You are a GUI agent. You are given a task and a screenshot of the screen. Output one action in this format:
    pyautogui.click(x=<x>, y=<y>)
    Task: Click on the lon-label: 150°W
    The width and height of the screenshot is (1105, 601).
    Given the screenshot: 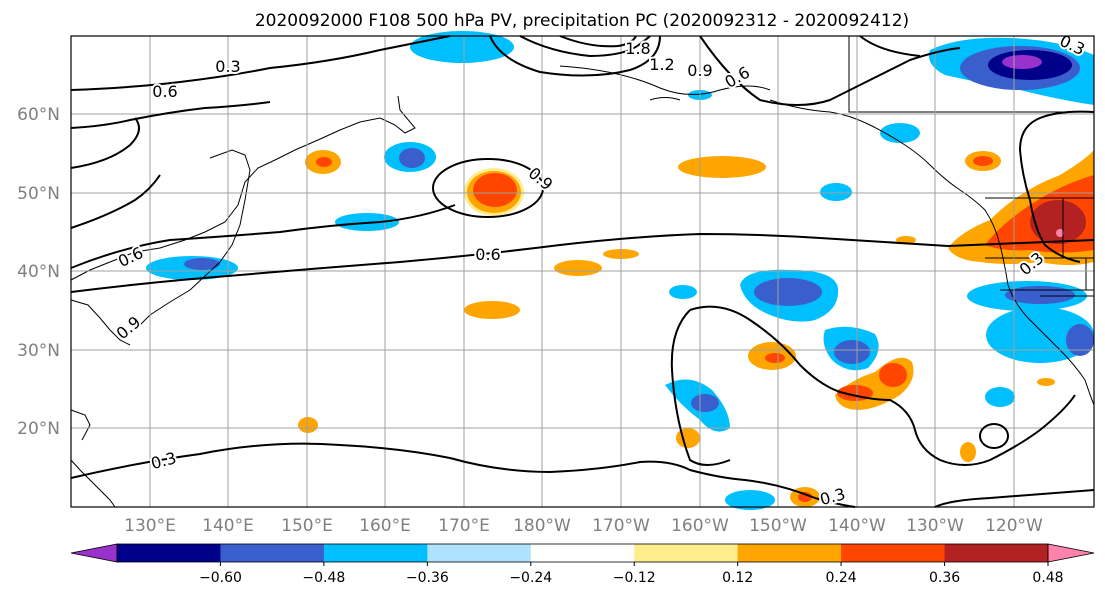 What is the action you would take?
    pyautogui.click(x=778, y=526)
    